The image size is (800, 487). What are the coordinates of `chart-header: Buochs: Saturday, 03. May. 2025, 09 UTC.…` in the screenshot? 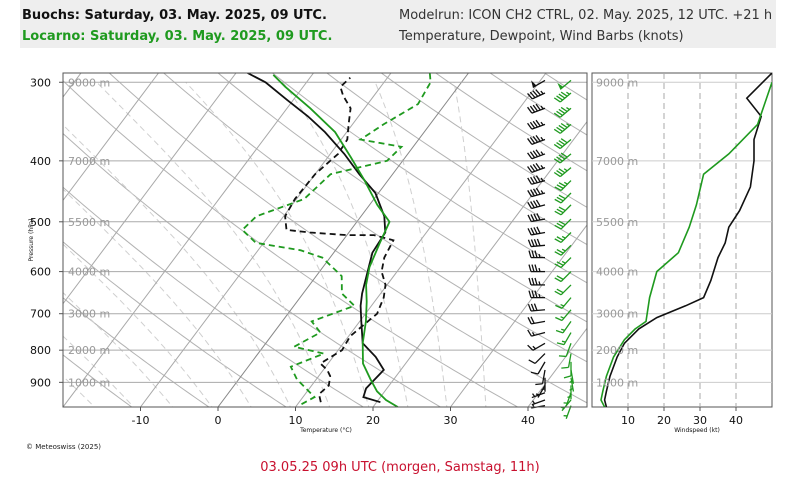 It's located at (398, 24).